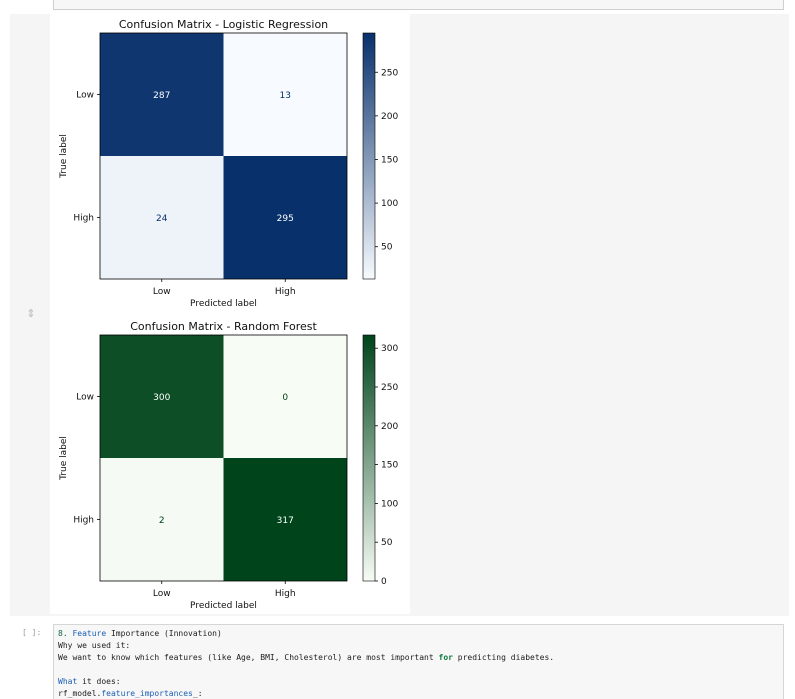 The image size is (795, 699). I want to click on code-line: rf_model.feature_importances_:, so click(420, 693).